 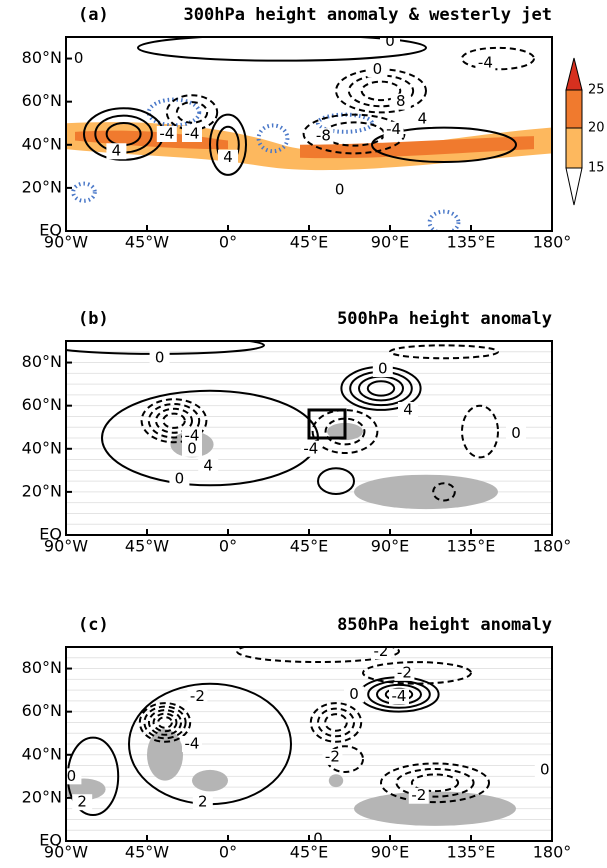 What do you see at coordinates (596, 90) in the screenshot?
I see `colorbar-tick-label: 25` at bounding box center [596, 90].